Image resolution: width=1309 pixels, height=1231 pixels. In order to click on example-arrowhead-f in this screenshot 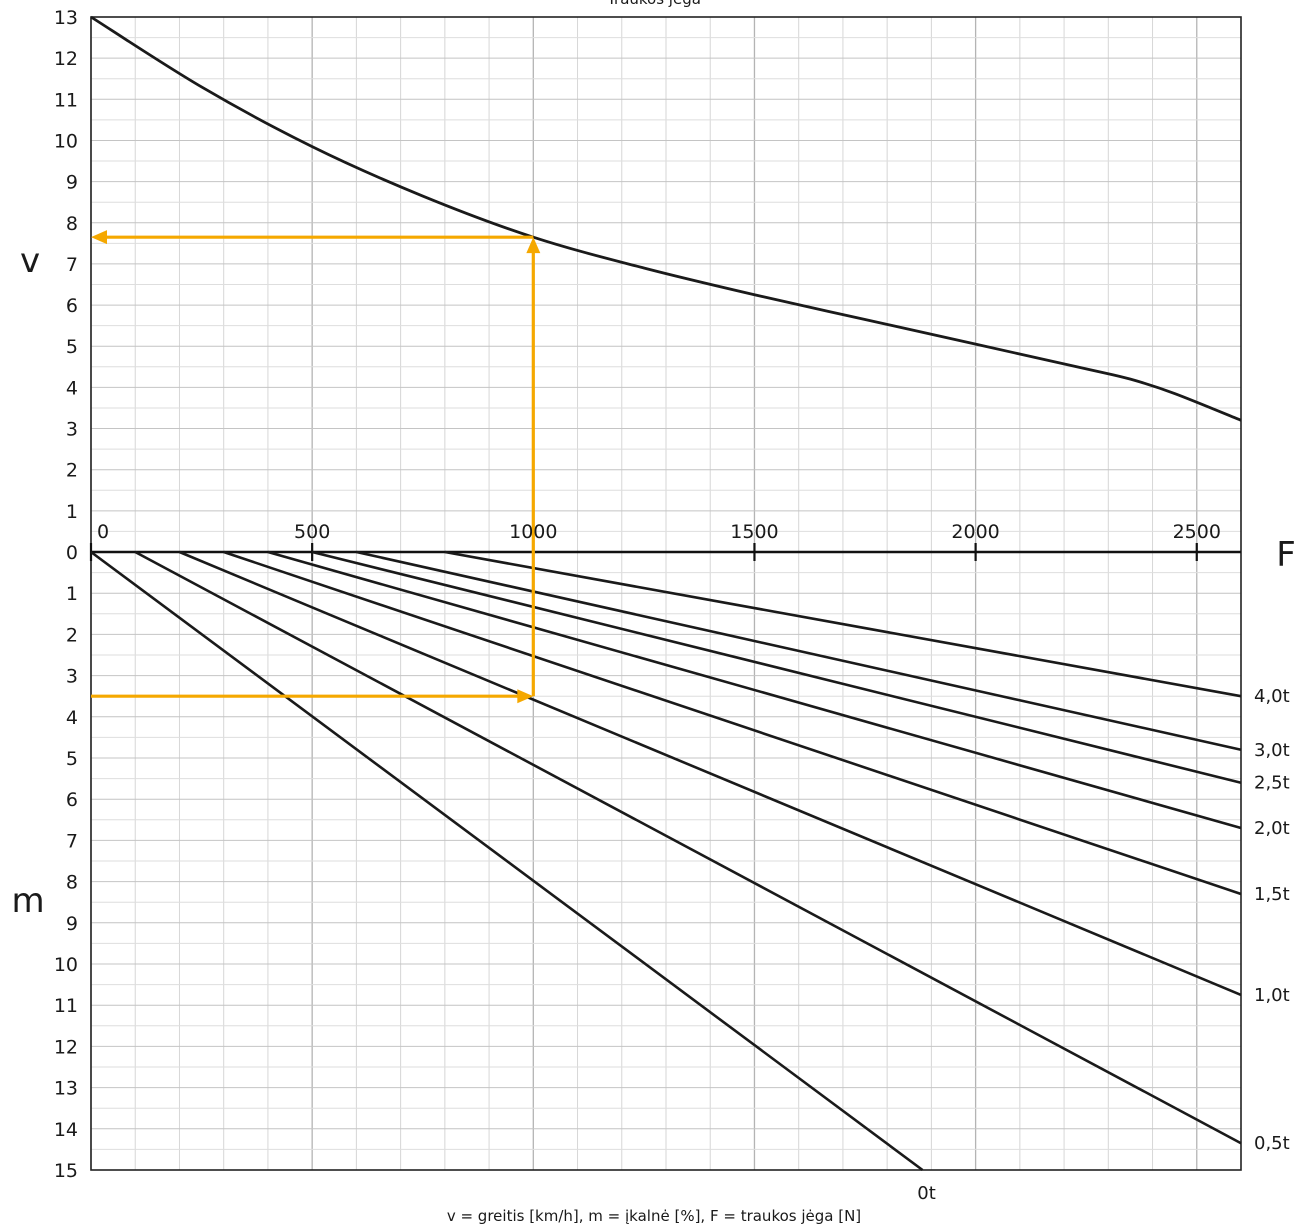, I will do `click(533, 245)`.